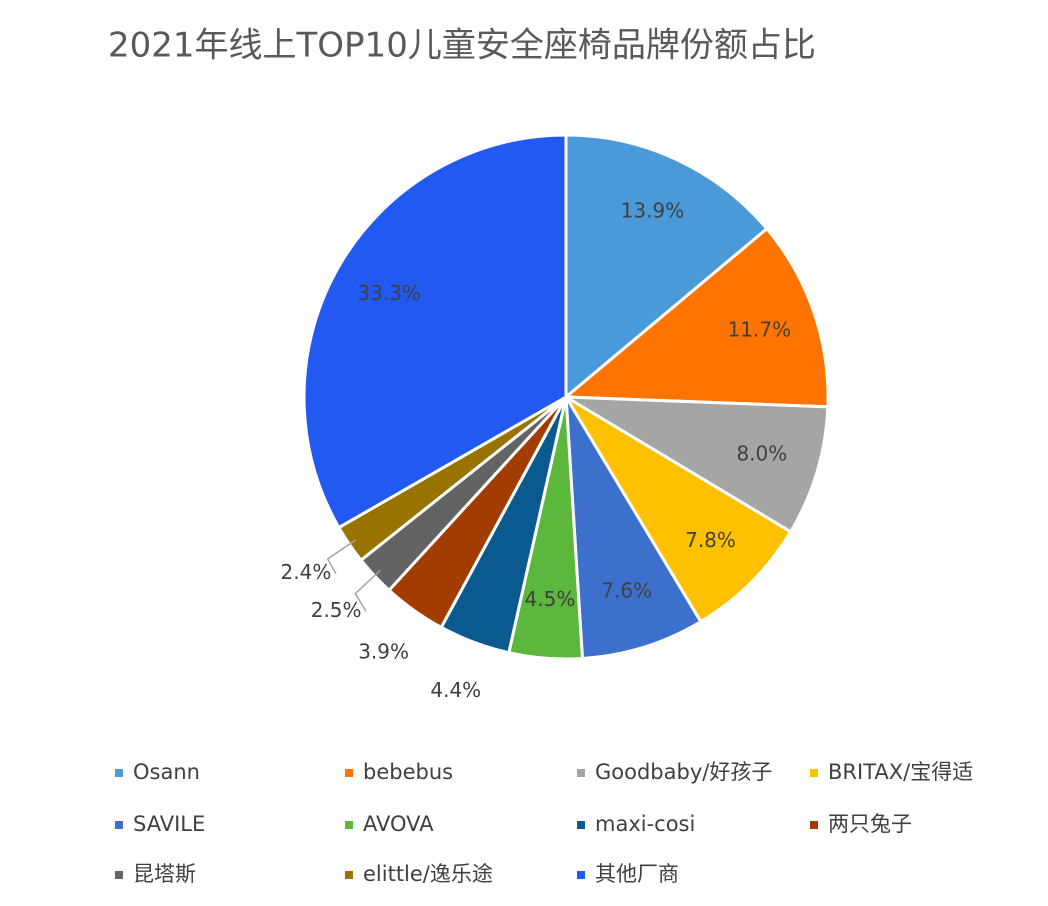 The width and height of the screenshot is (1048, 906). What do you see at coordinates (637, 874) in the screenshot?
I see `legend-label: 其他厂商` at bounding box center [637, 874].